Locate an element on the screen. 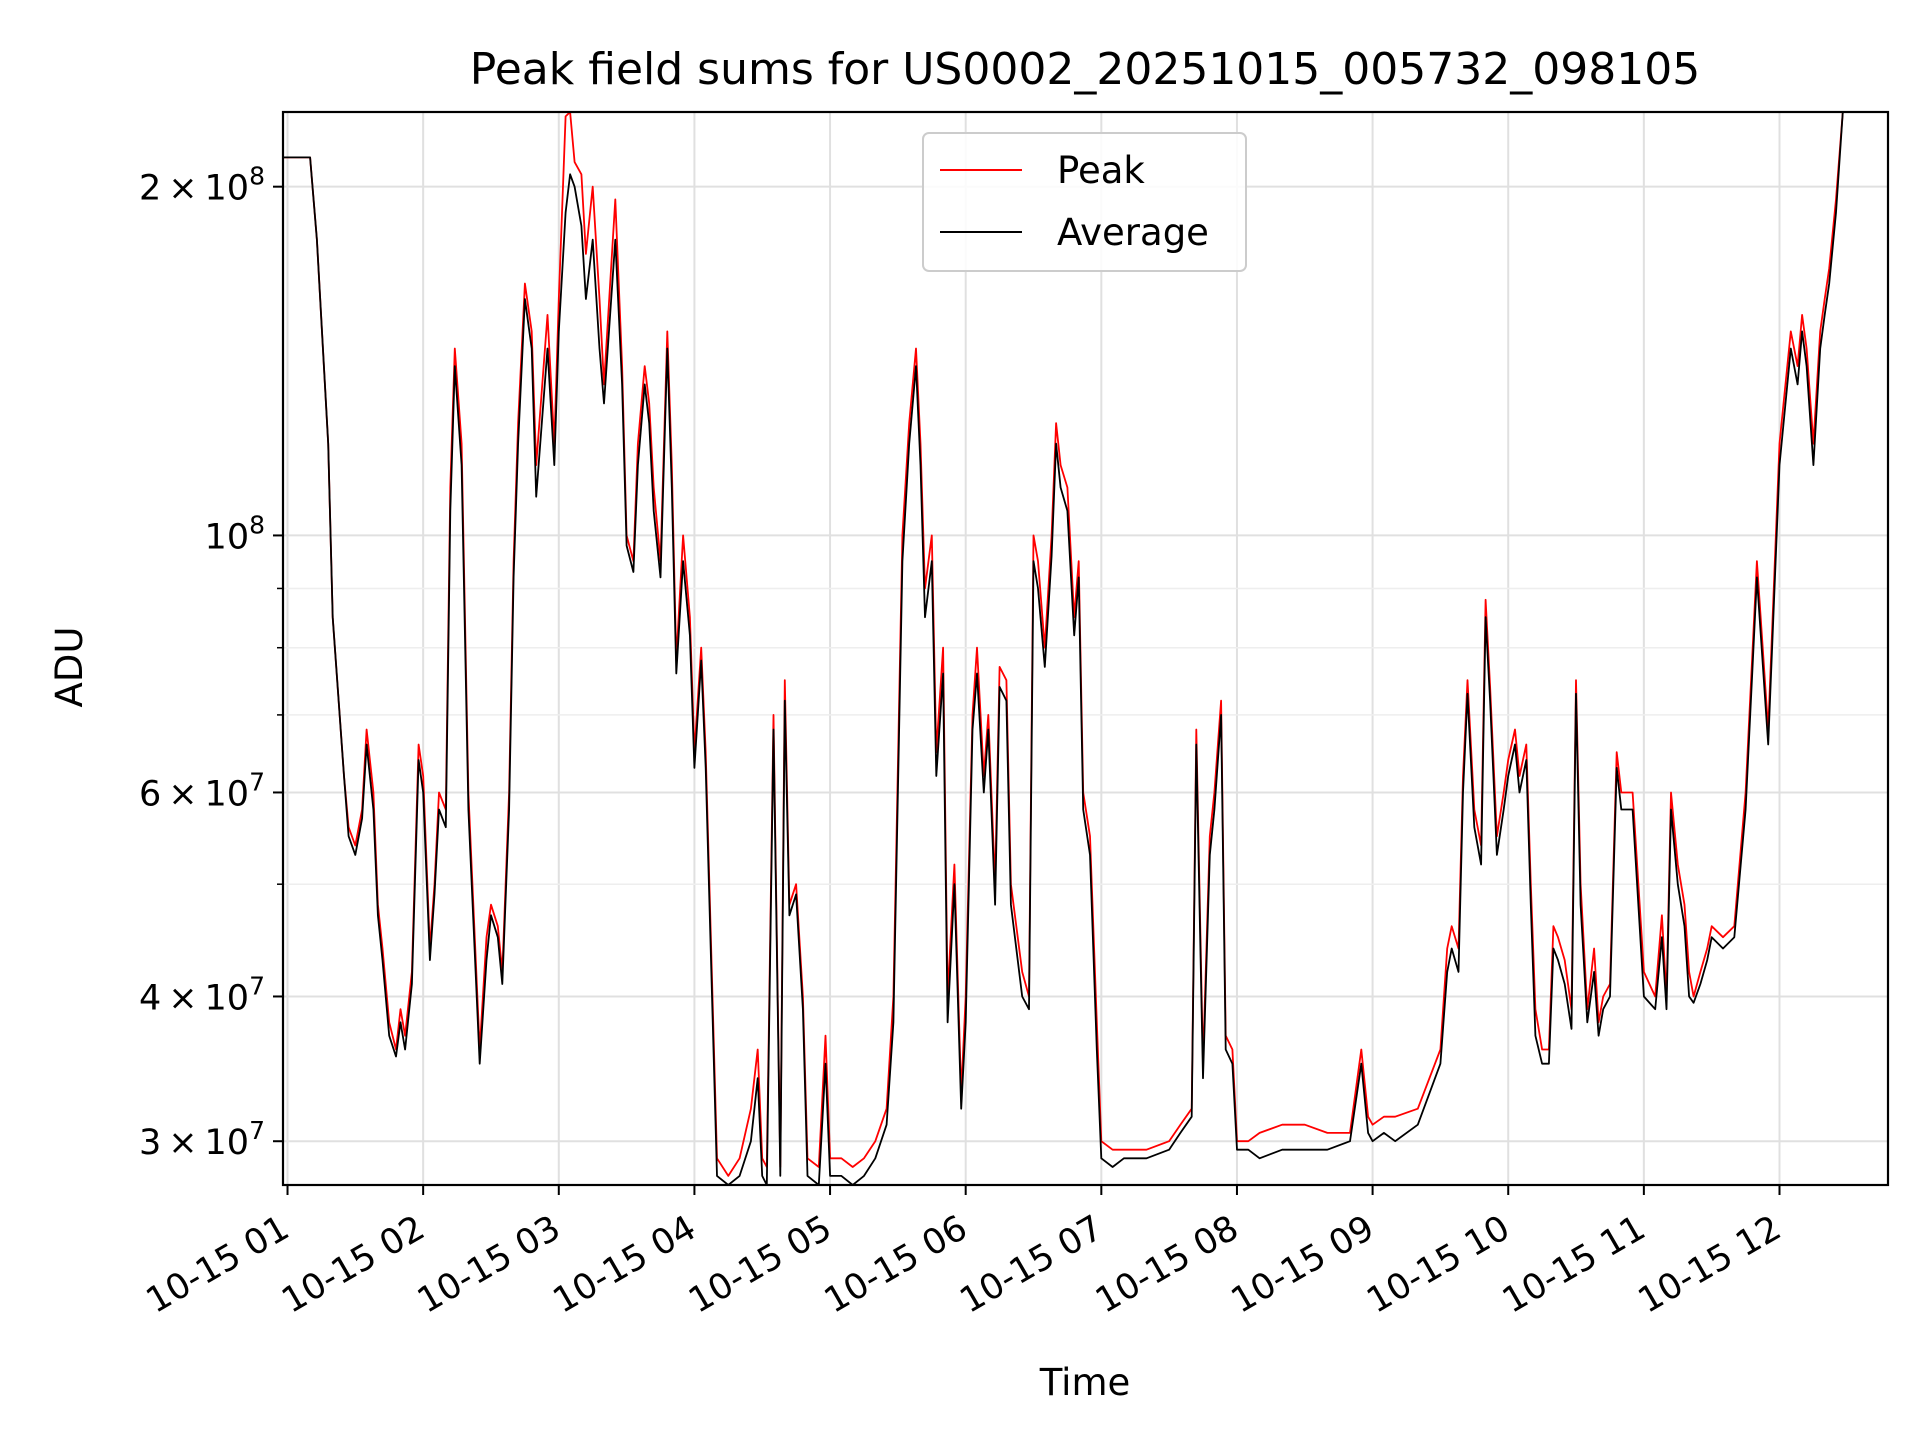  y-tick-label: 2 × 10⁸ is located at coordinates (202, 185).